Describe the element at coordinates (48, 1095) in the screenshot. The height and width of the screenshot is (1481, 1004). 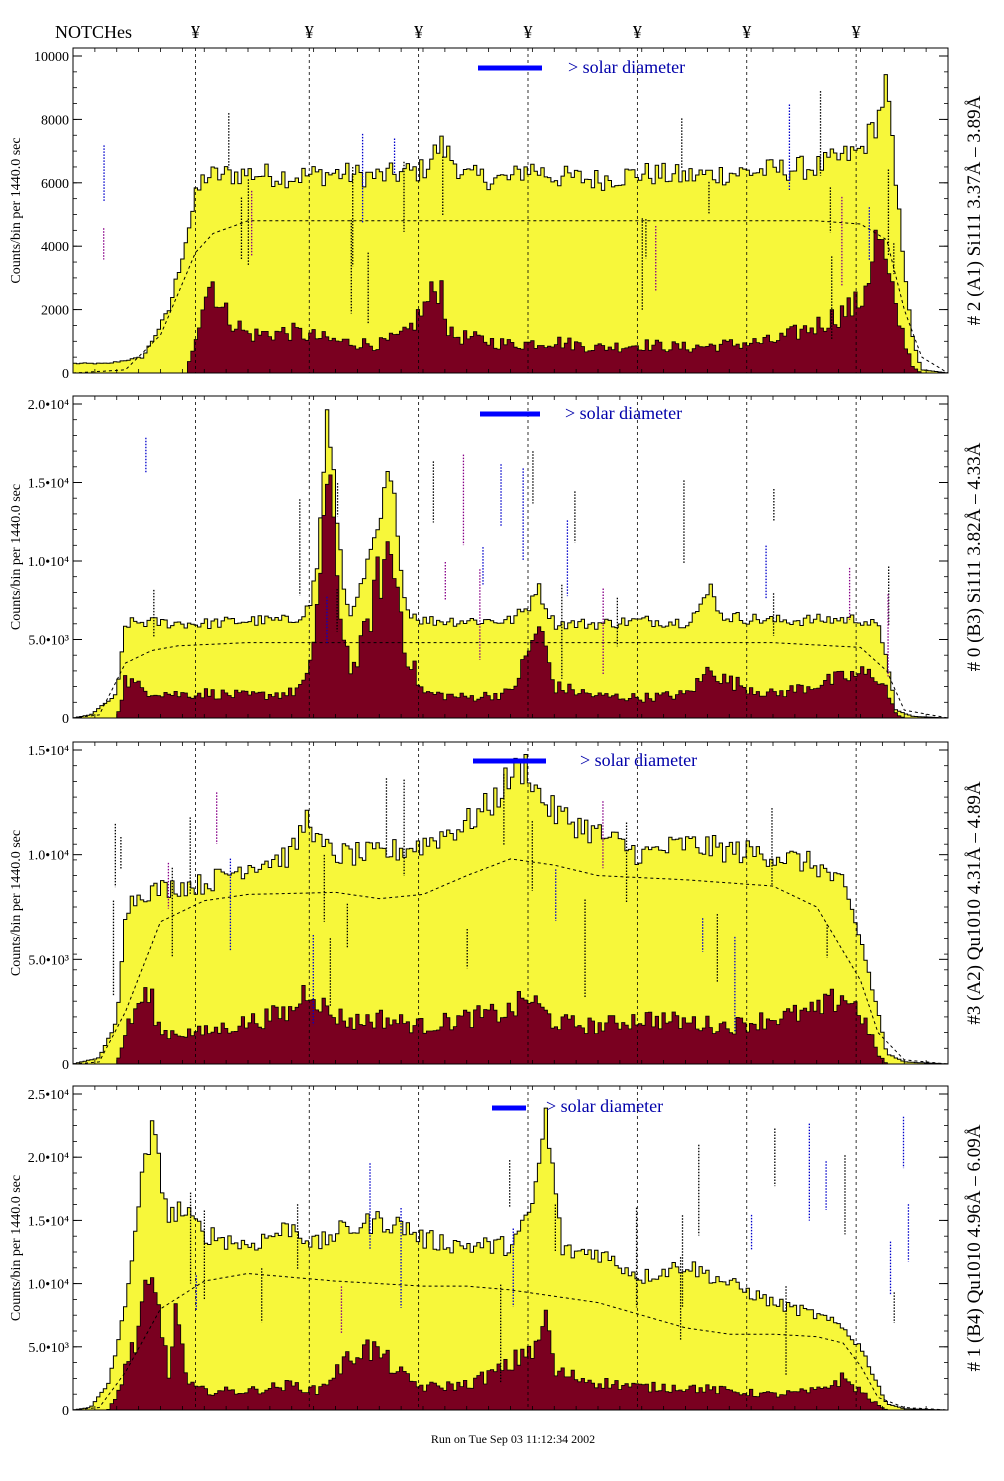
I see `y-tick-label: 2.5•10⁴` at that location.